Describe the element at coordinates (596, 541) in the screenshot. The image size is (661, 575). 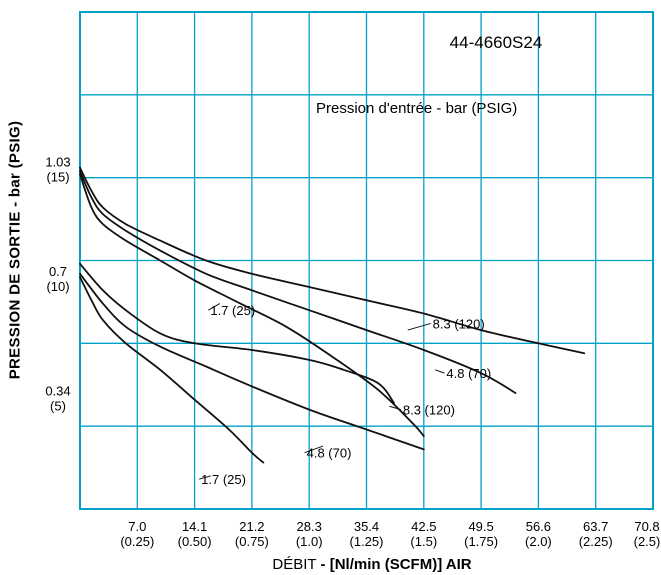
I see `svg-text: (2.25)` at that location.